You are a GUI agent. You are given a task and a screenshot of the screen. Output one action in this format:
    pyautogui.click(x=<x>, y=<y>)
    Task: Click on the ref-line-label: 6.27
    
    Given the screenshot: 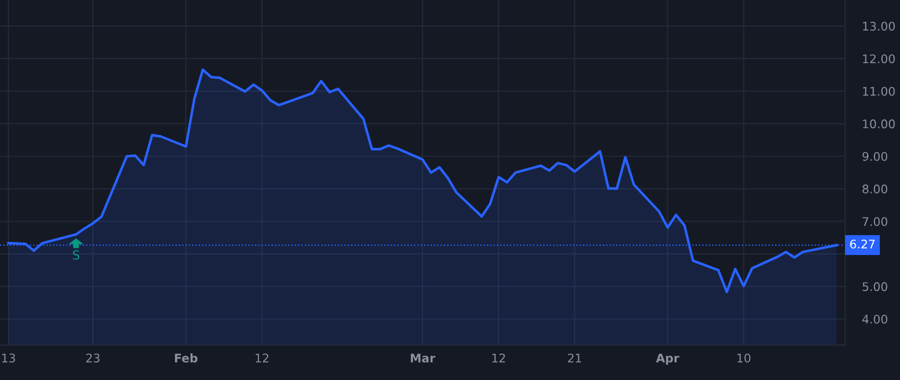 What is the action you would take?
    pyautogui.click(x=862, y=244)
    